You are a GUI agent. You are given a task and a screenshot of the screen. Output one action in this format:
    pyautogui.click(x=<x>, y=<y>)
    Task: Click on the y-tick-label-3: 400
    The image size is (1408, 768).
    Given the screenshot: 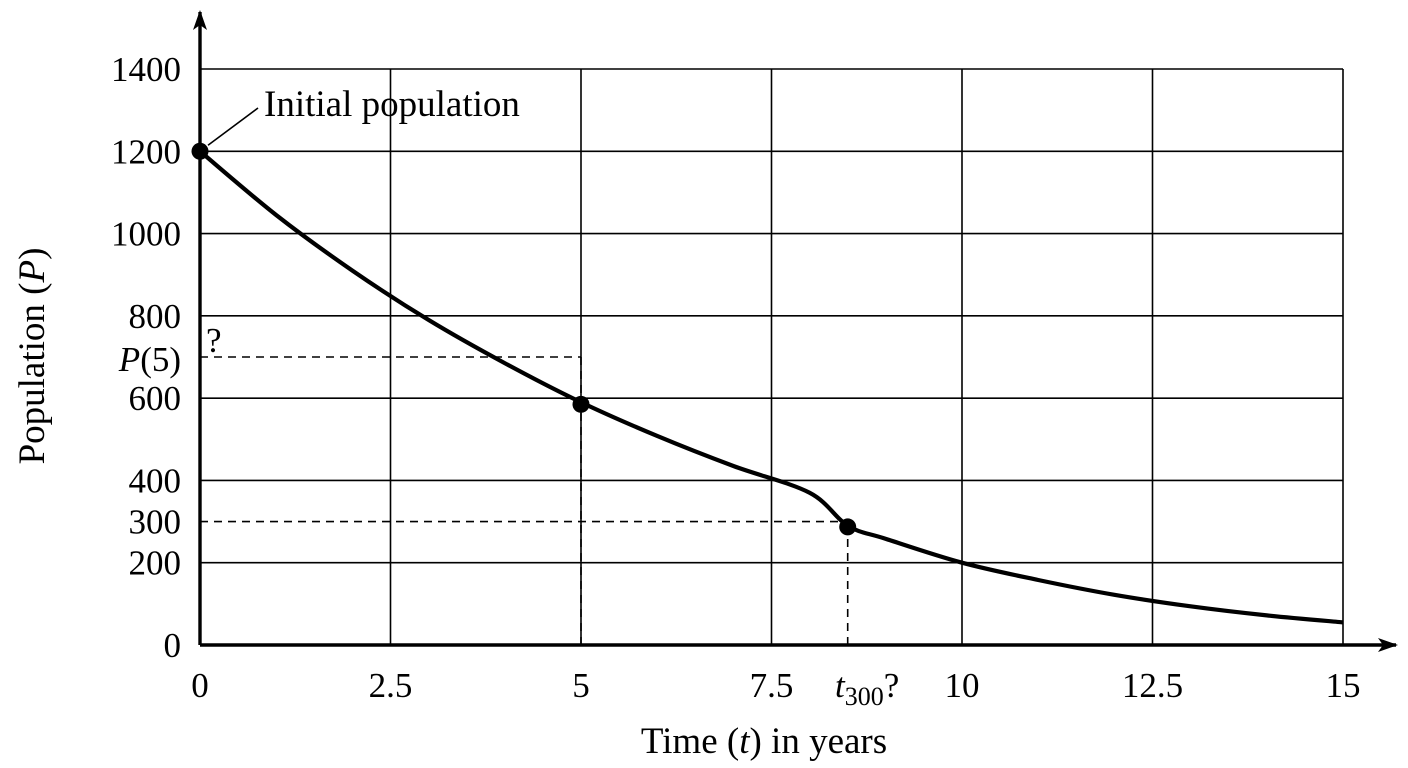 What is the action you would take?
    pyautogui.click(x=155, y=480)
    